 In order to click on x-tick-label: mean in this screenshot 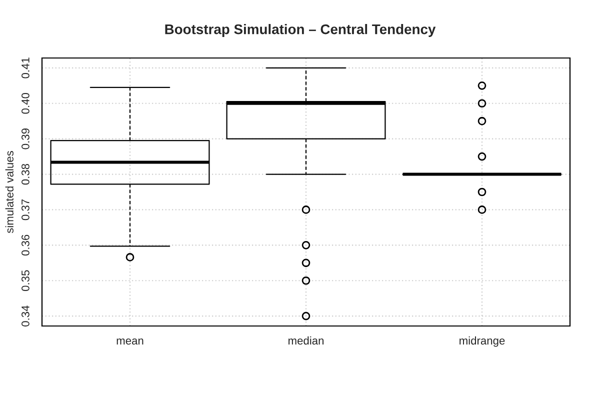, I will do `click(130, 341)`.